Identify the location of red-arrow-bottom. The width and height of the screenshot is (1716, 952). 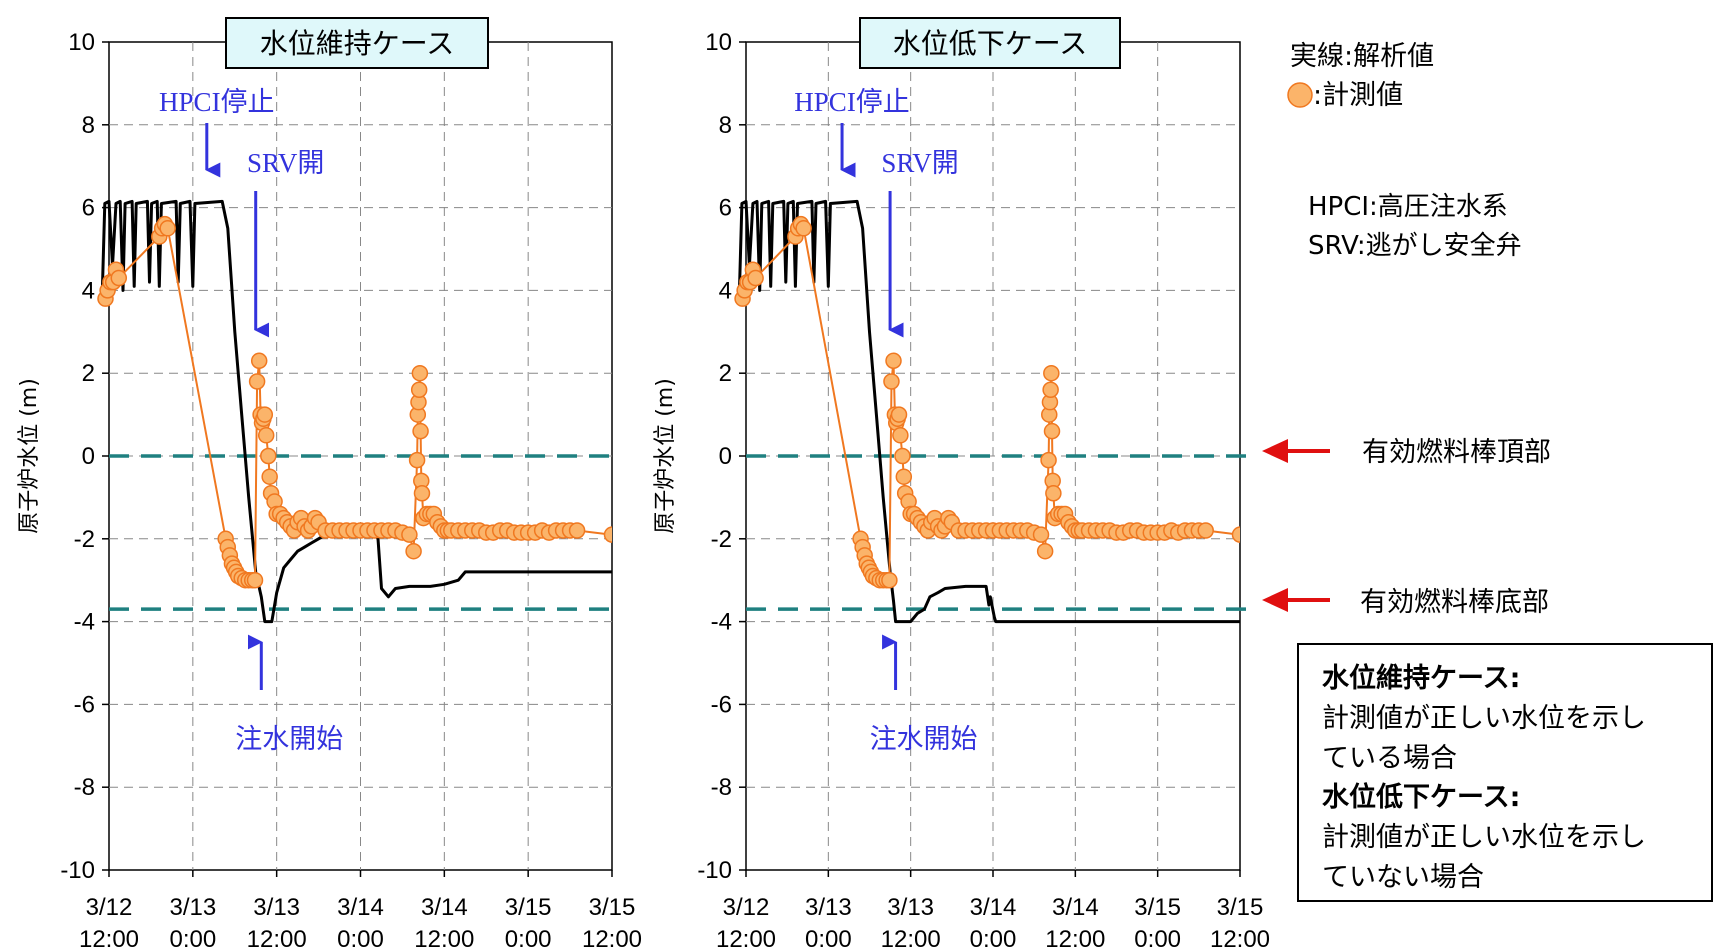
(1296, 600).